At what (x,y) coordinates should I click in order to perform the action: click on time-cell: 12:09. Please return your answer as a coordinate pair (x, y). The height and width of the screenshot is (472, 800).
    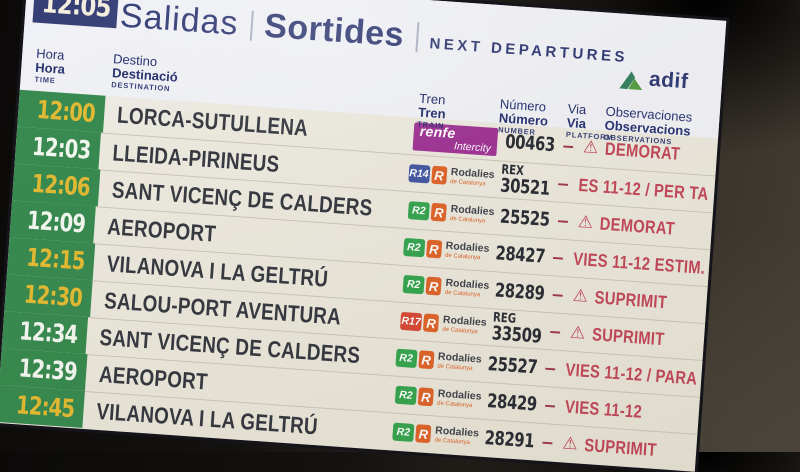
    Looking at the image, I should click on (52, 222).